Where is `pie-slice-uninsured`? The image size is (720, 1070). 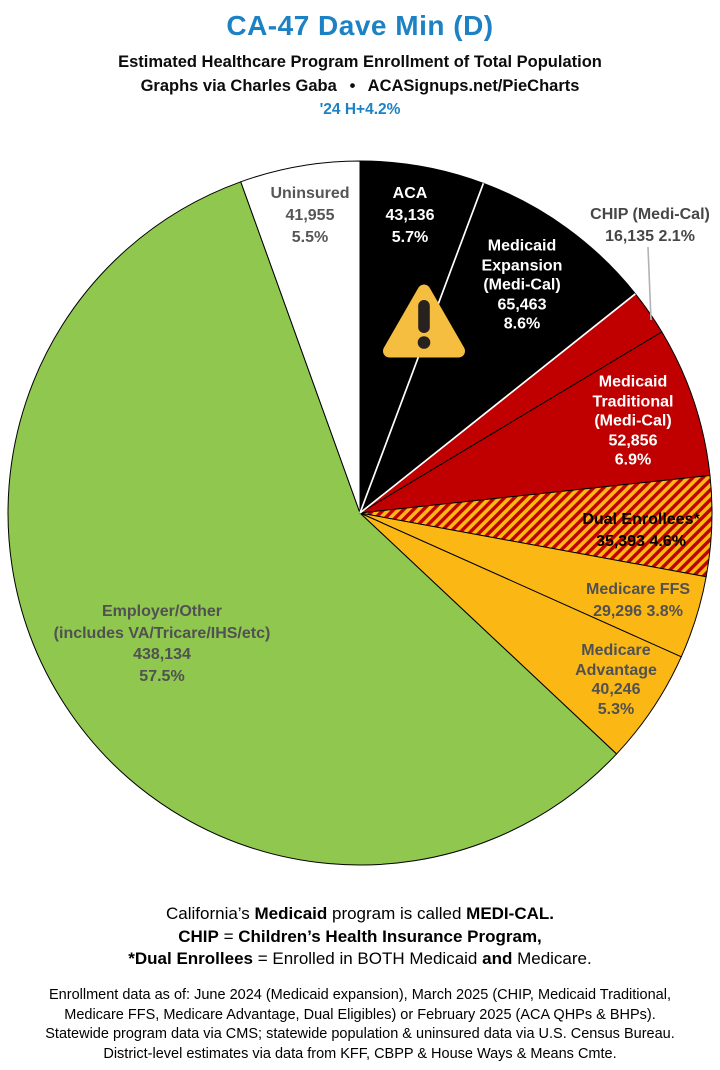
pie-slice-uninsured is located at coordinates (300, 337).